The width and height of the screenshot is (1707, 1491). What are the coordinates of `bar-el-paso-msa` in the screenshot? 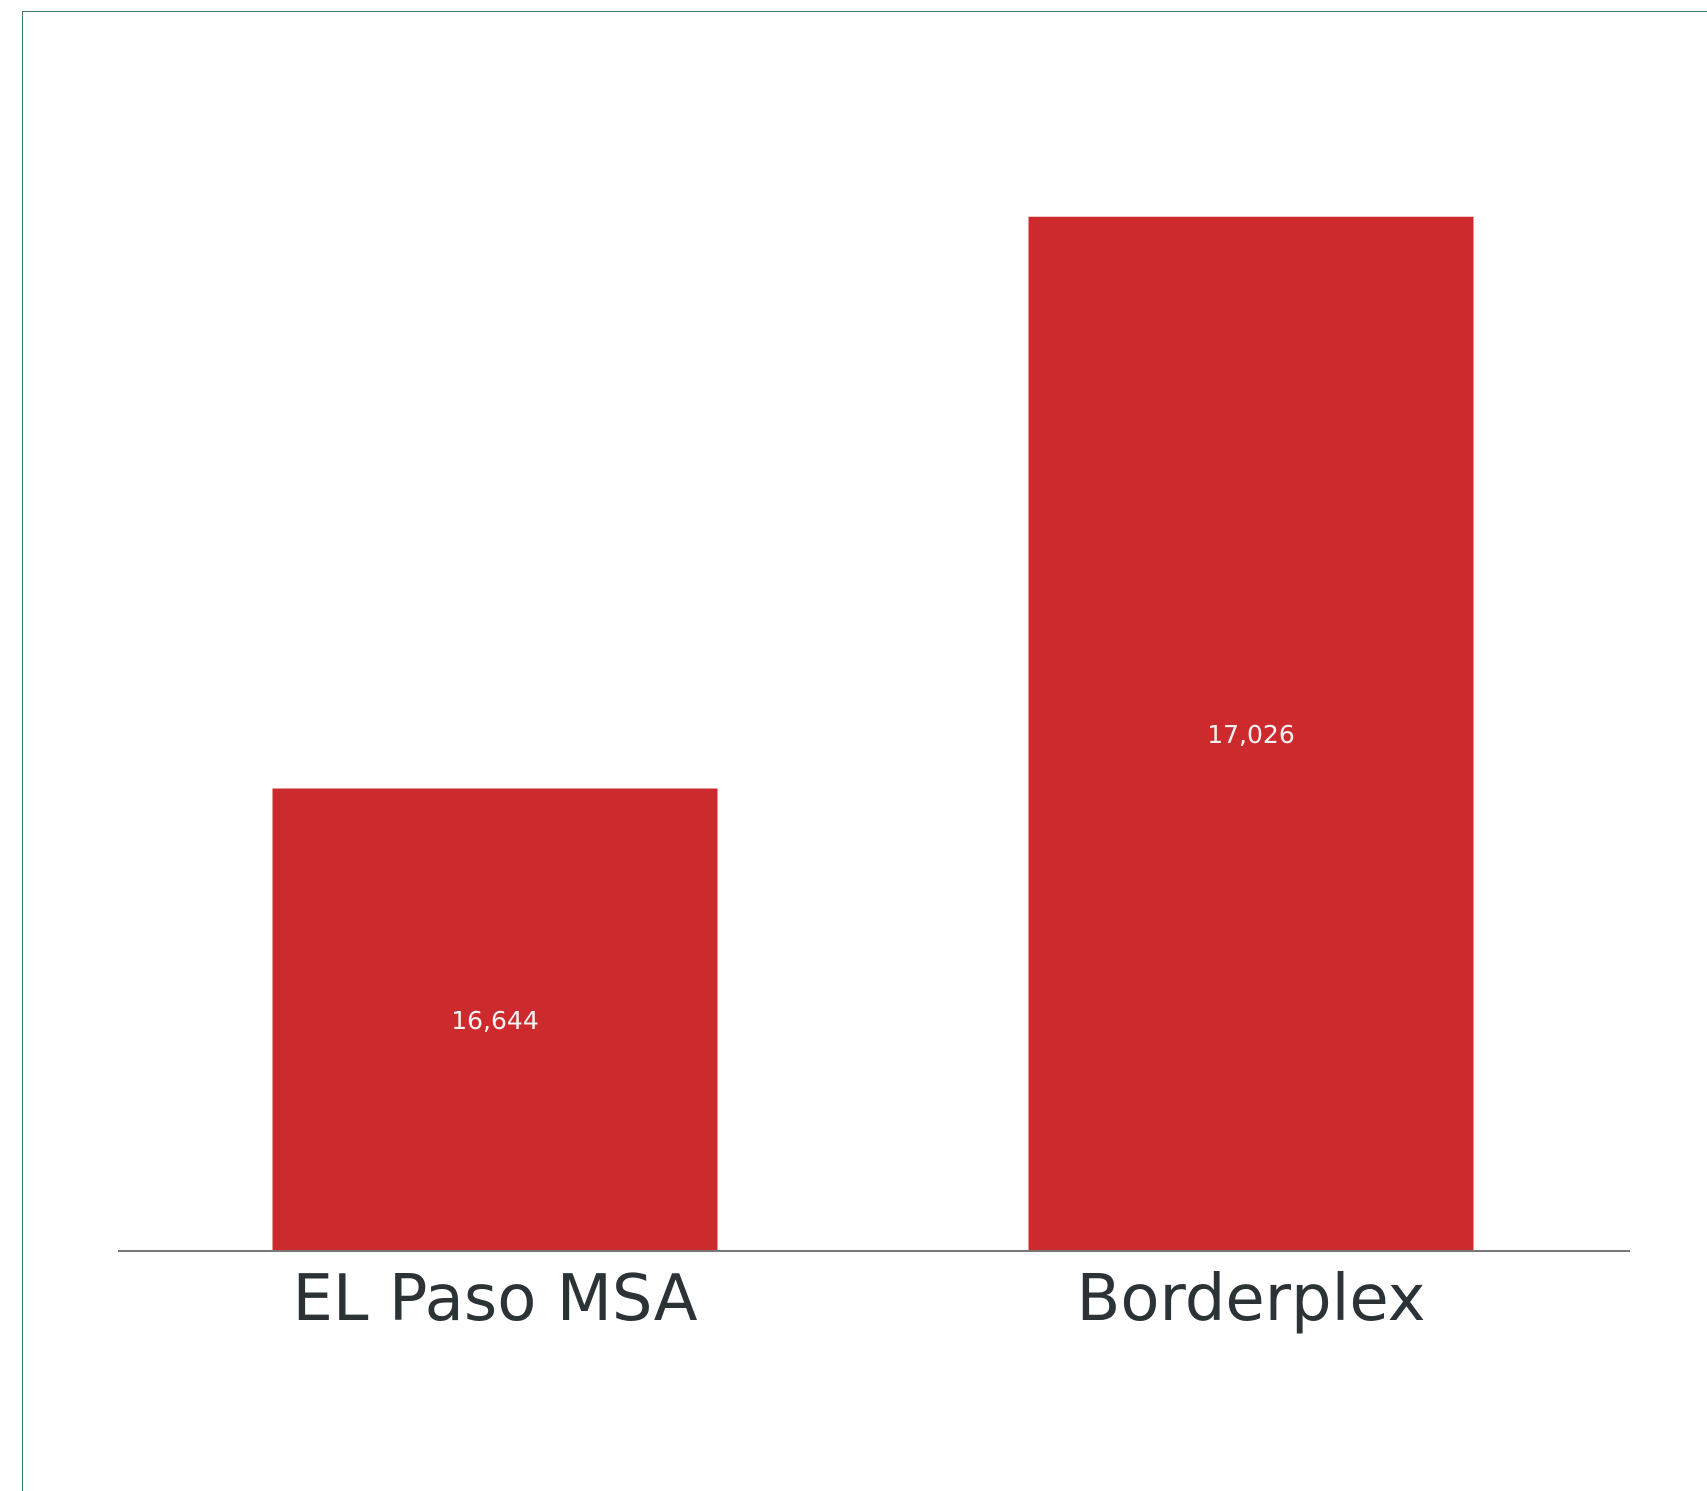 It's located at (495, 1019).